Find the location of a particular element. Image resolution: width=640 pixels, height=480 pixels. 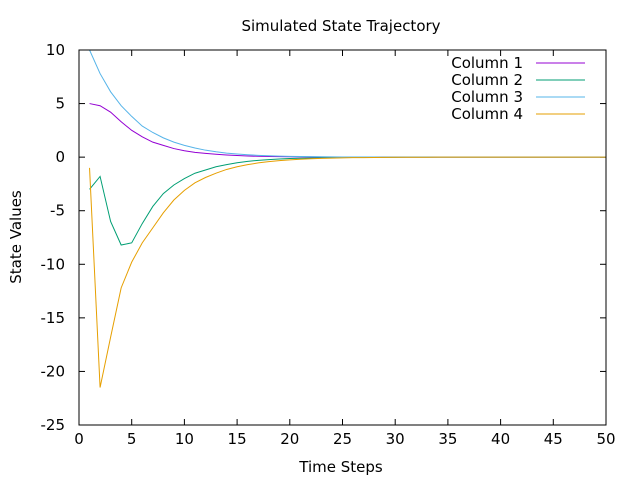

y-axis-label: State Values is located at coordinates (16, 237).